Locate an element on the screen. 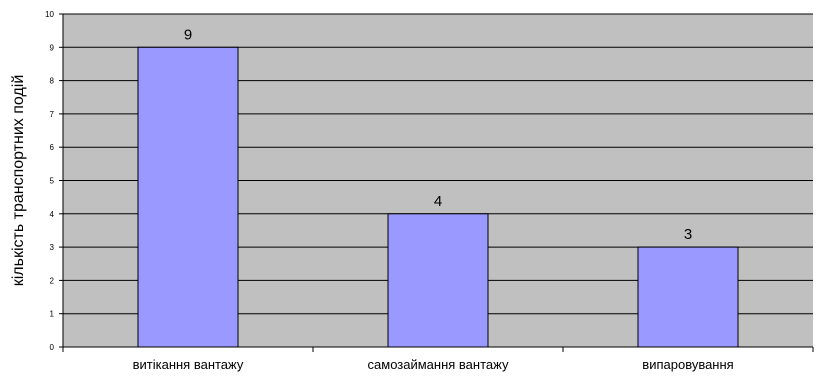 The width and height of the screenshot is (817, 379). y-tick-label: 6 is located at coordinates (52, 147).